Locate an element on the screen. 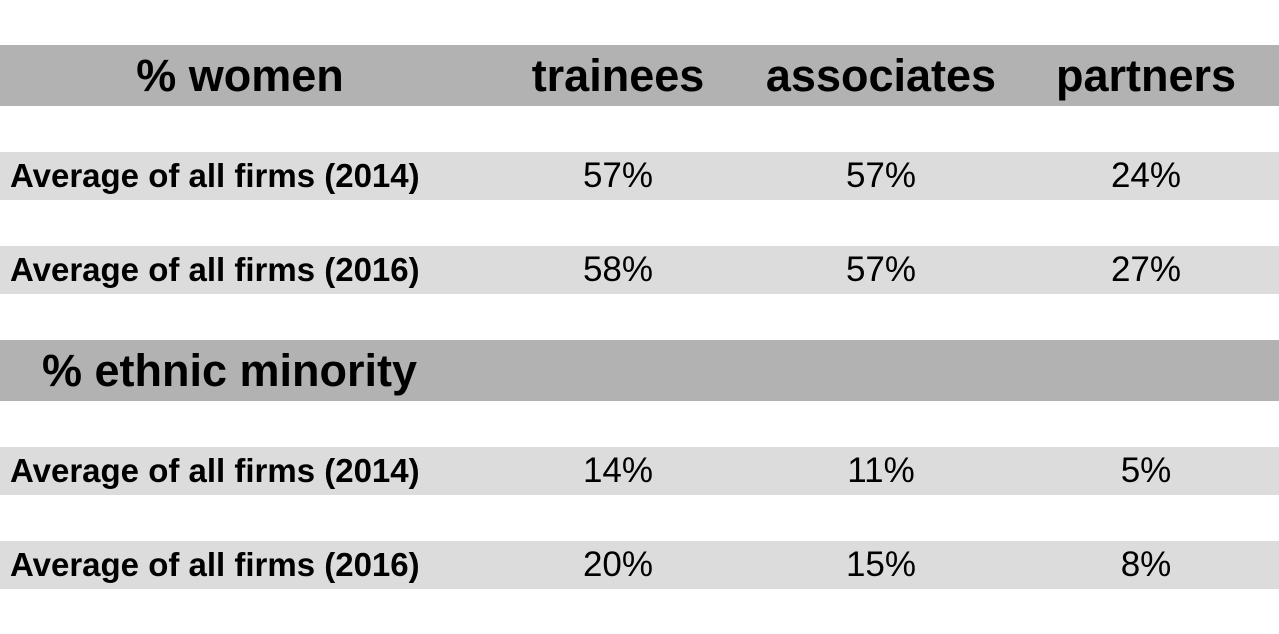 The width and height of the screenshot is (1279, 634). table-row: Average of all firms (2014) 14% 11% 5% is located at coordinates (639, 471).